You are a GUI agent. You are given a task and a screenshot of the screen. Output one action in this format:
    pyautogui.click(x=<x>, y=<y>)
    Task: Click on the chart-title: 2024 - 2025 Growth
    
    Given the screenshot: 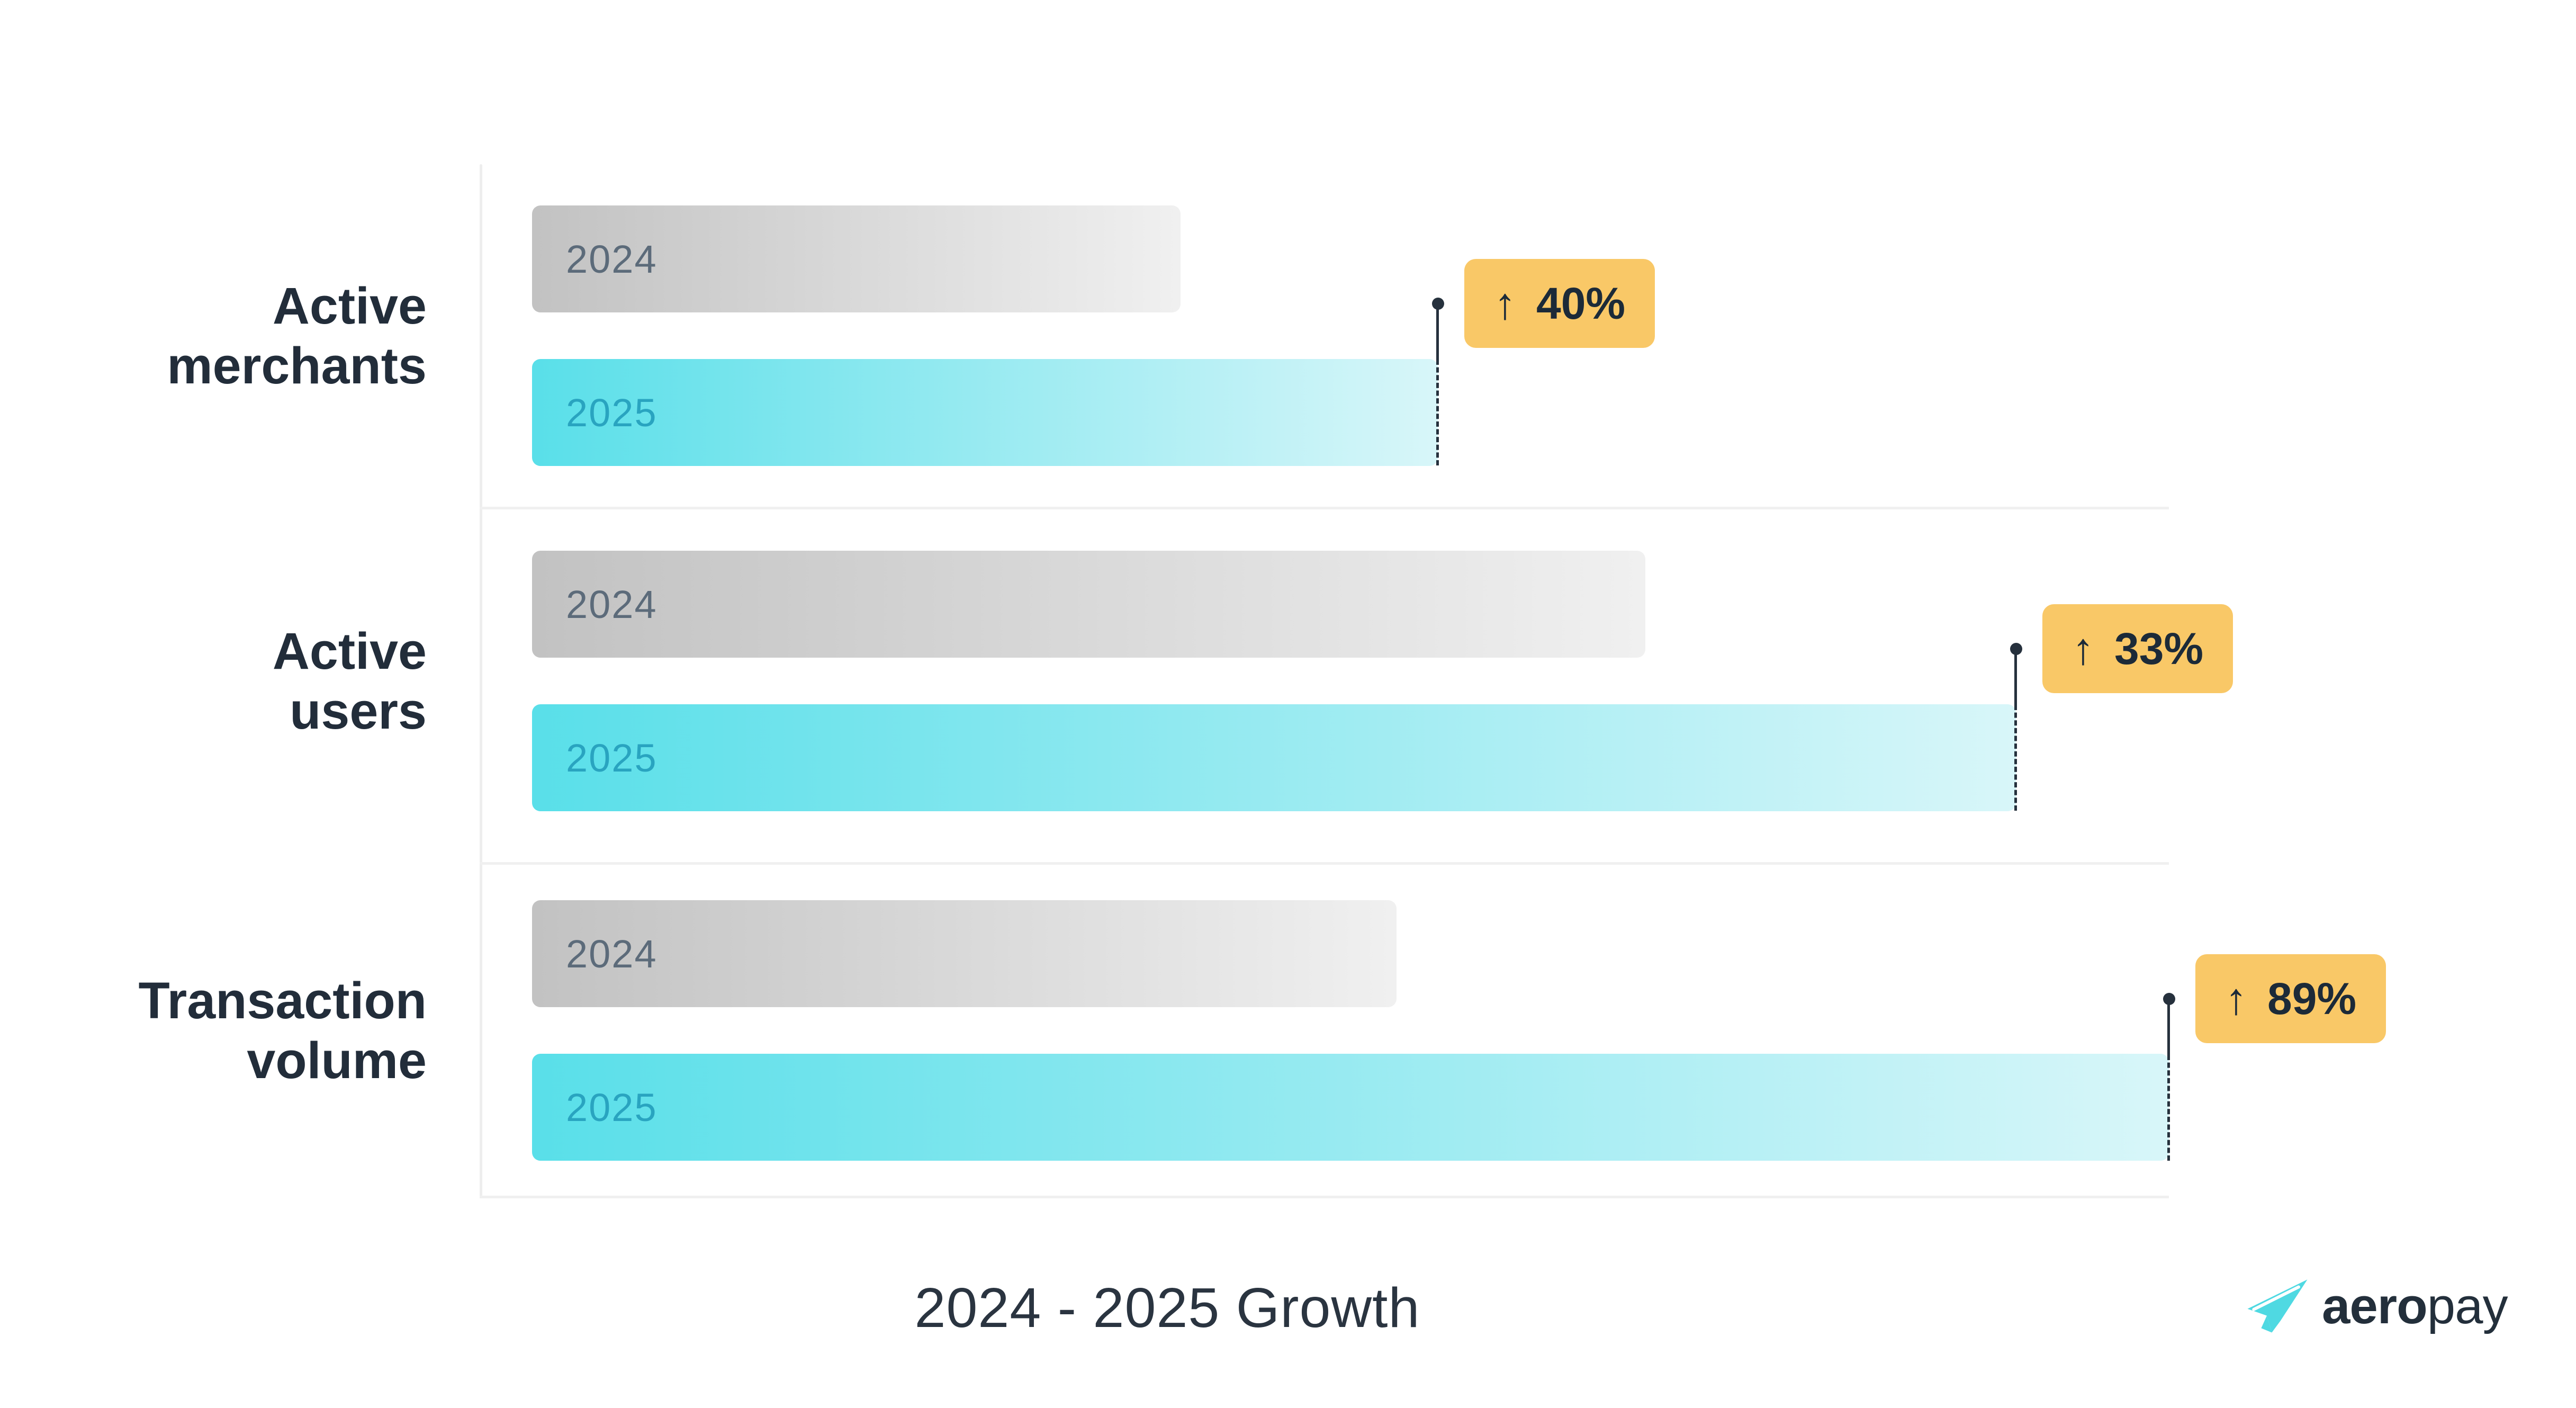 What is the action you would take?
    pyautogui.click(x=1167, y=1308)
    